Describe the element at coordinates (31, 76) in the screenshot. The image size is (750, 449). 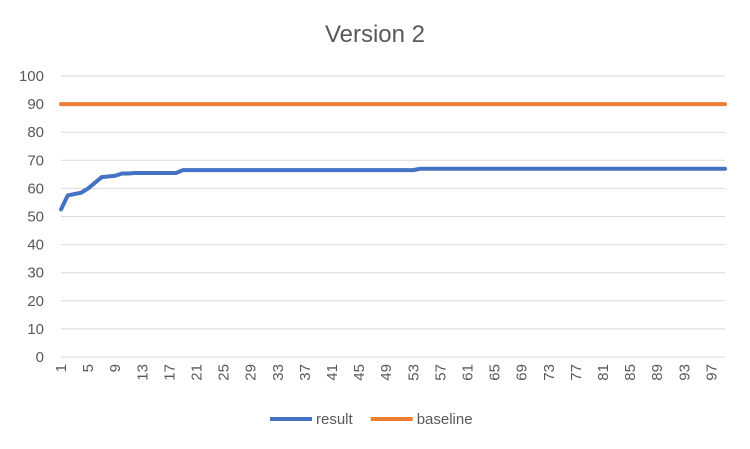
I see `y-tick-label: 100` at that location.